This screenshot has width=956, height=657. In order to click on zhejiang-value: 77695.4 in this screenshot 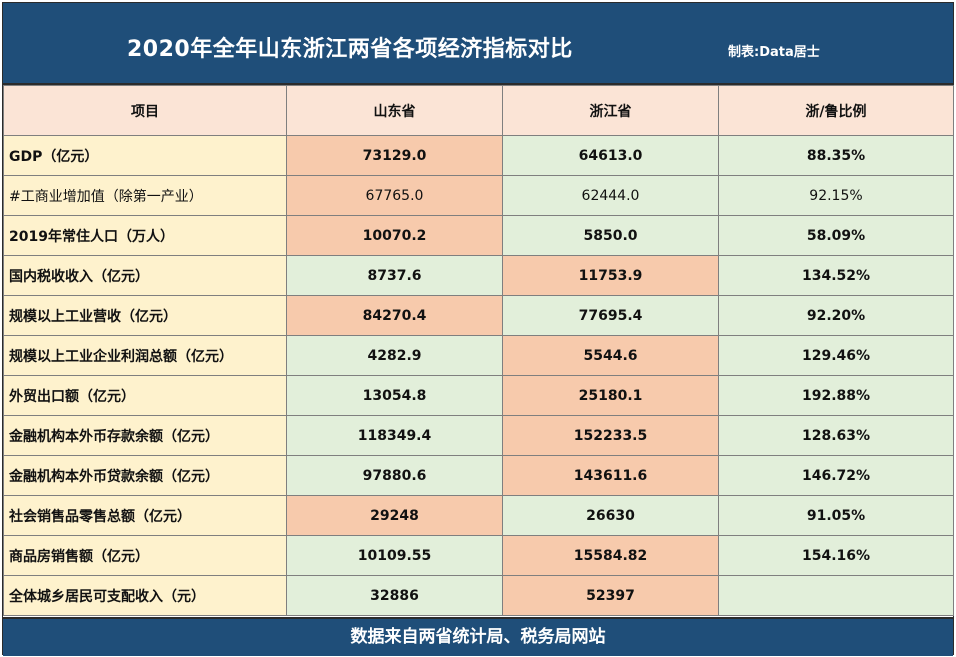, I will do `click(610, 315)`.